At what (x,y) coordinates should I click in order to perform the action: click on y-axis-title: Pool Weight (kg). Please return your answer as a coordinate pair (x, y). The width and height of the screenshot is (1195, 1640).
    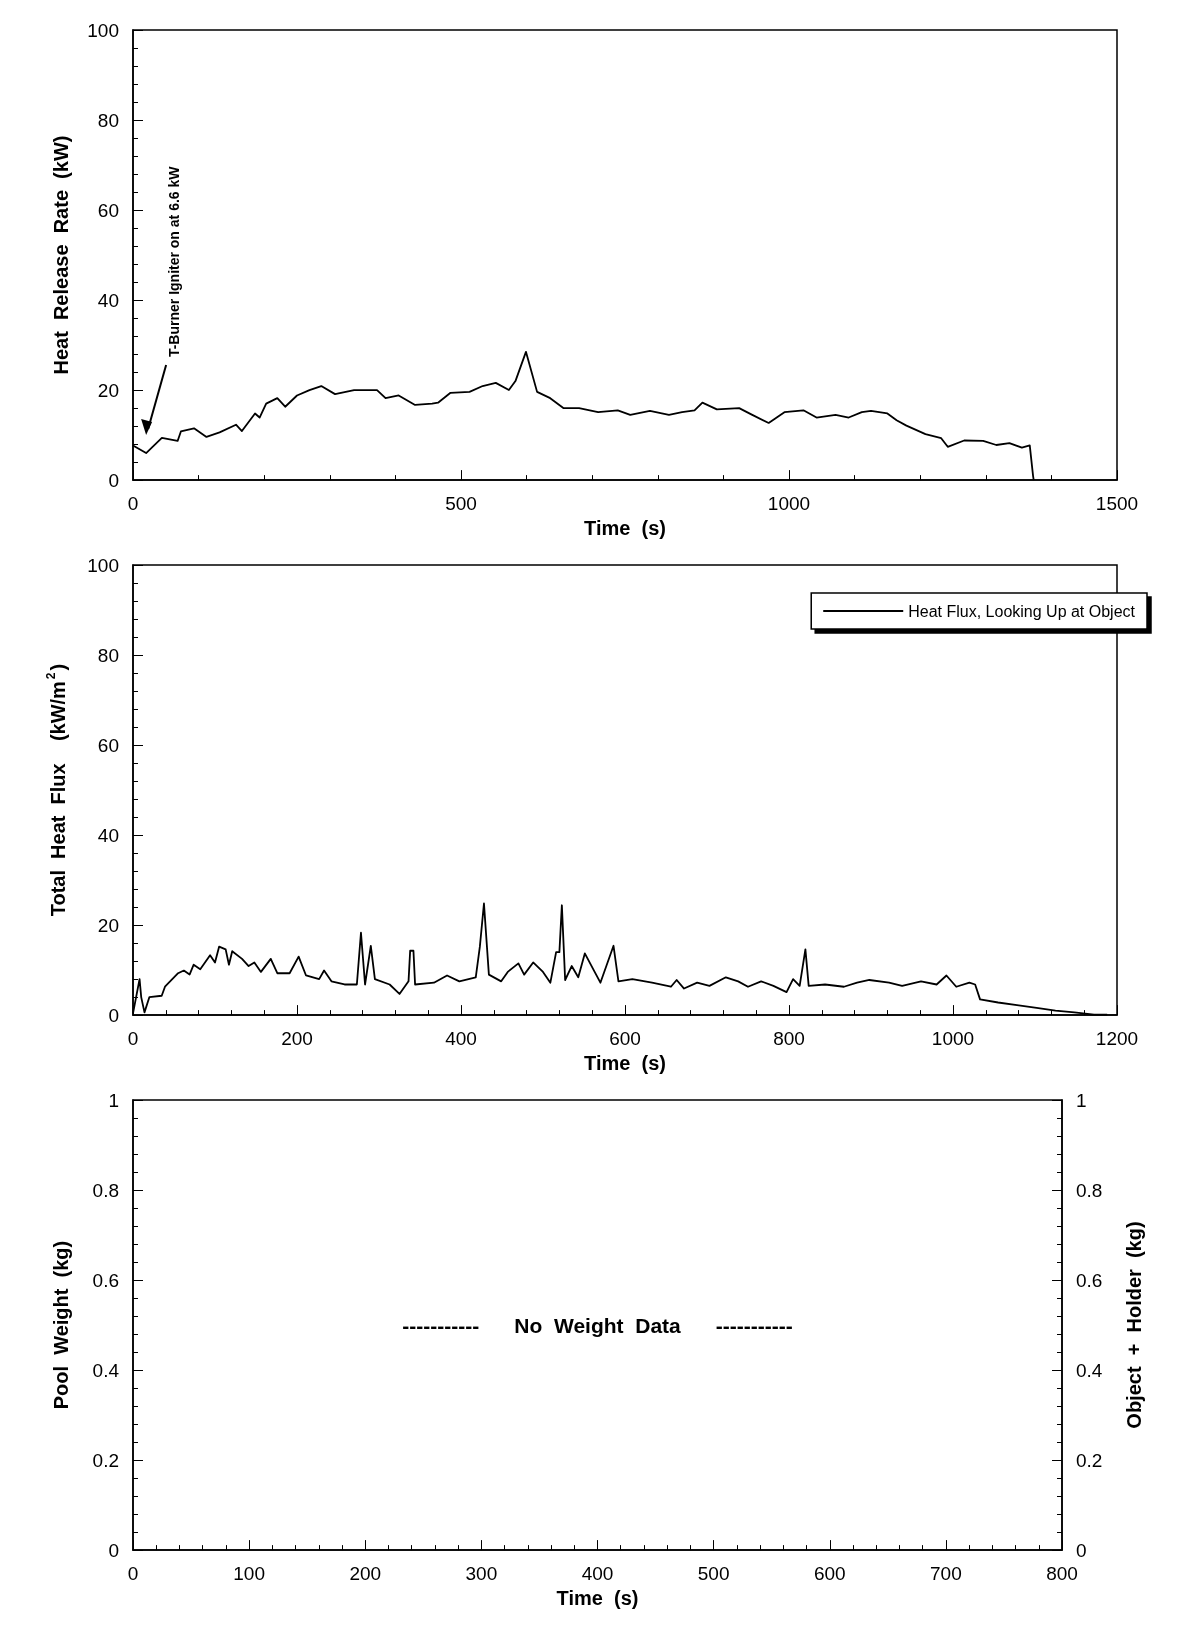
    Looking at the image, I should click on (61, 1325).